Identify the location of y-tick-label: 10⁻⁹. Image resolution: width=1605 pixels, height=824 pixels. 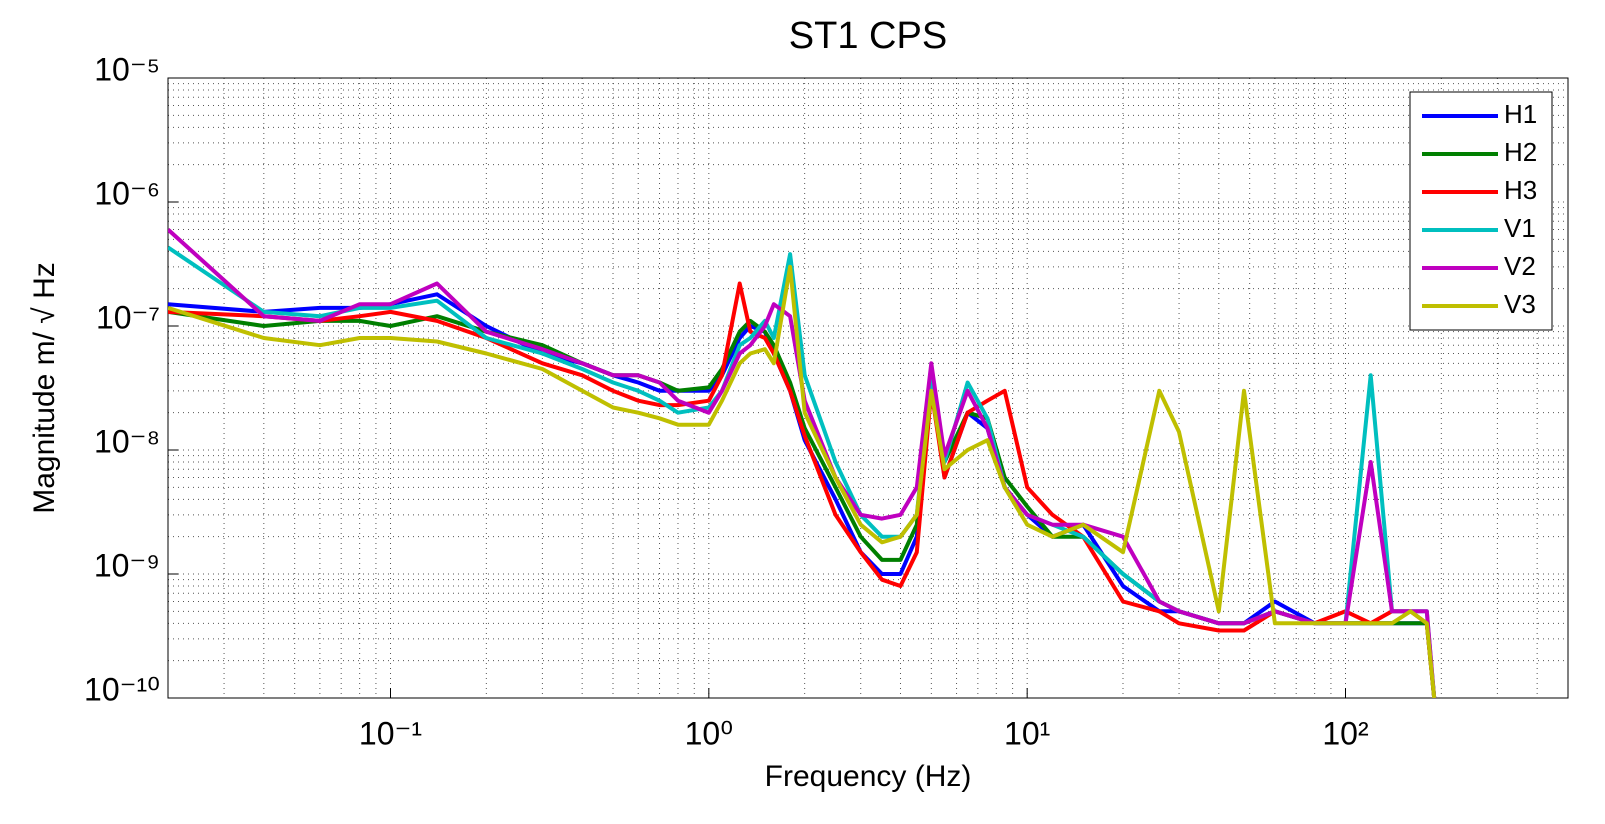
(127, 565).